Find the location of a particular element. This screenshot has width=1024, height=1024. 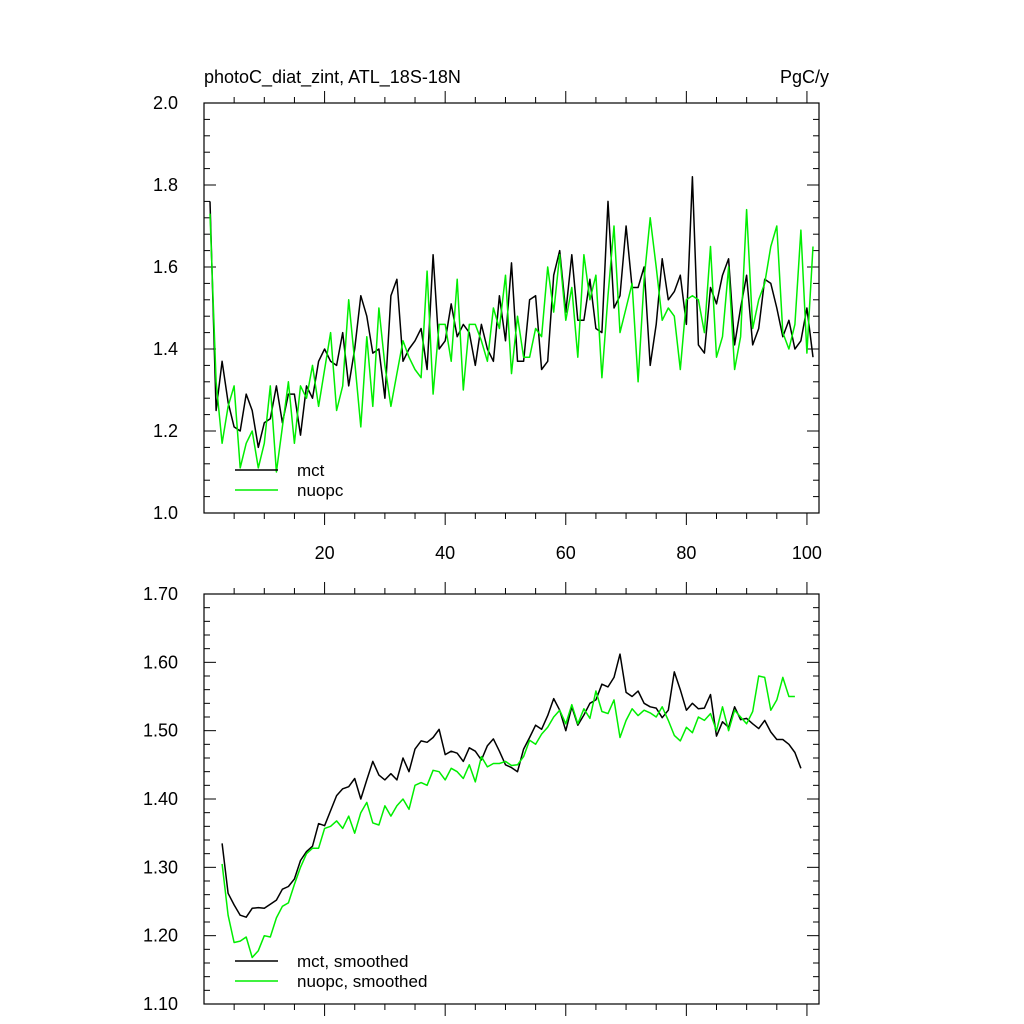

legend: mct, smoothed nuopc, smoothed is located at coordinates (331, 971).